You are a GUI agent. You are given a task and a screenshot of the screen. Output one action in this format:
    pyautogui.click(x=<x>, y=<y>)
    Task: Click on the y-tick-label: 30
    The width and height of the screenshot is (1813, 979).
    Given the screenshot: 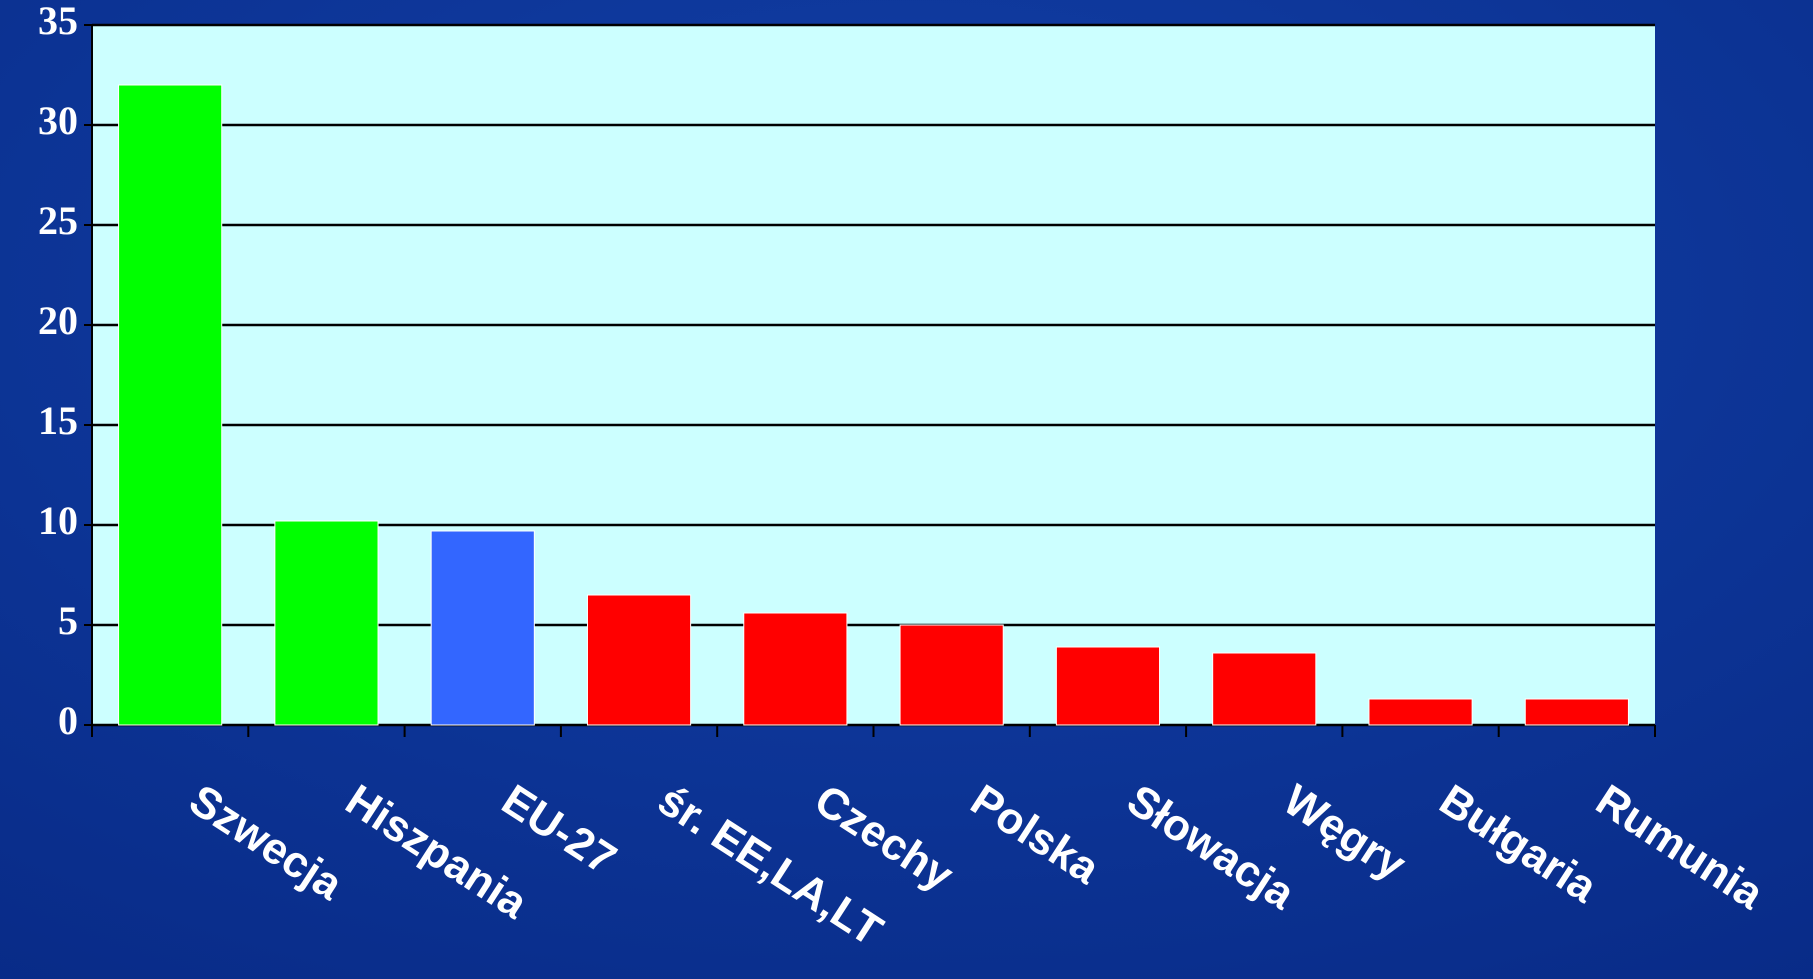 What is the action you would take?
    pyautogui.click(x=58, y=120)
    